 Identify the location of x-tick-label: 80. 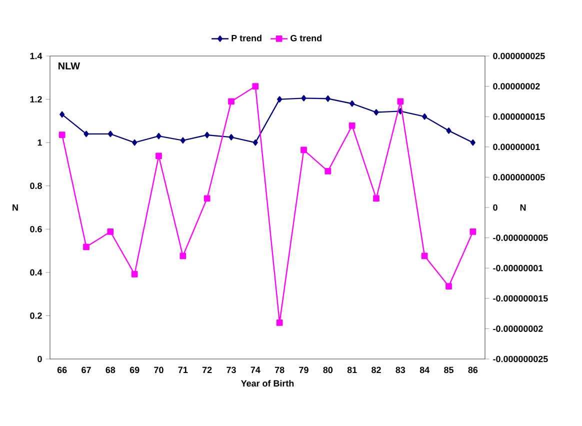
(328, 370).